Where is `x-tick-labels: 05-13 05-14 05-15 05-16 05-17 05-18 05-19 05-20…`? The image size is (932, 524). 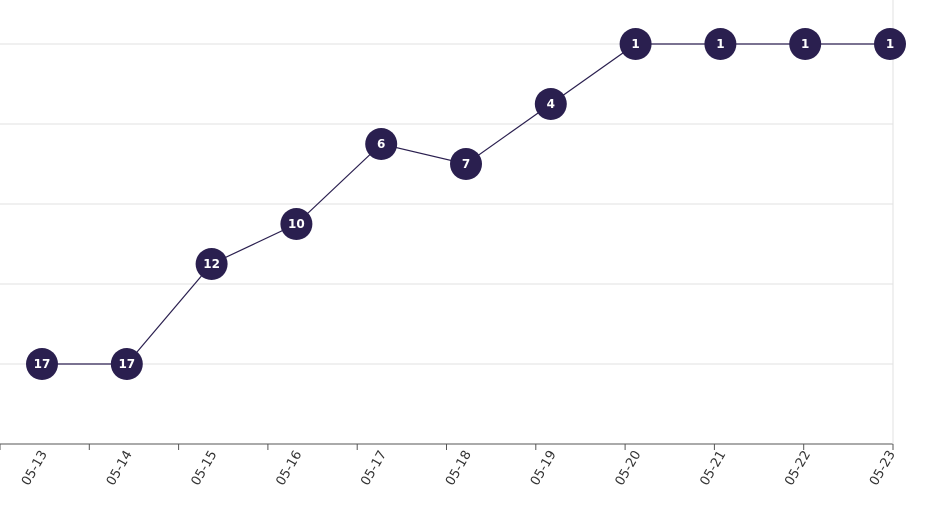
x-tick-labels: 05-13 05-14 05-15 05-16 05-17 05-18 05-19 05-20… is located at coordinates (459, 468).